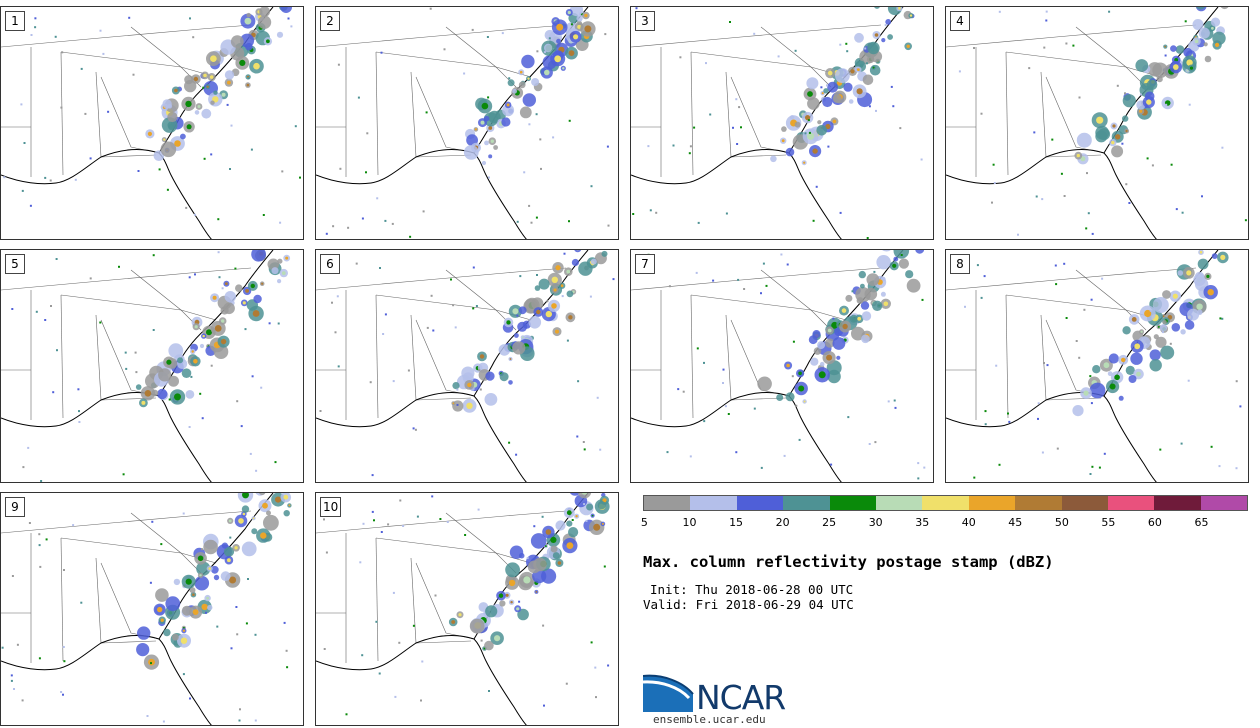 This screenshot has height=728, width=1260. What do you see at coordinates (736, 522) in the screenshot?
I see `colorbar-tick-label: 15` at bounding box center [736, 522].